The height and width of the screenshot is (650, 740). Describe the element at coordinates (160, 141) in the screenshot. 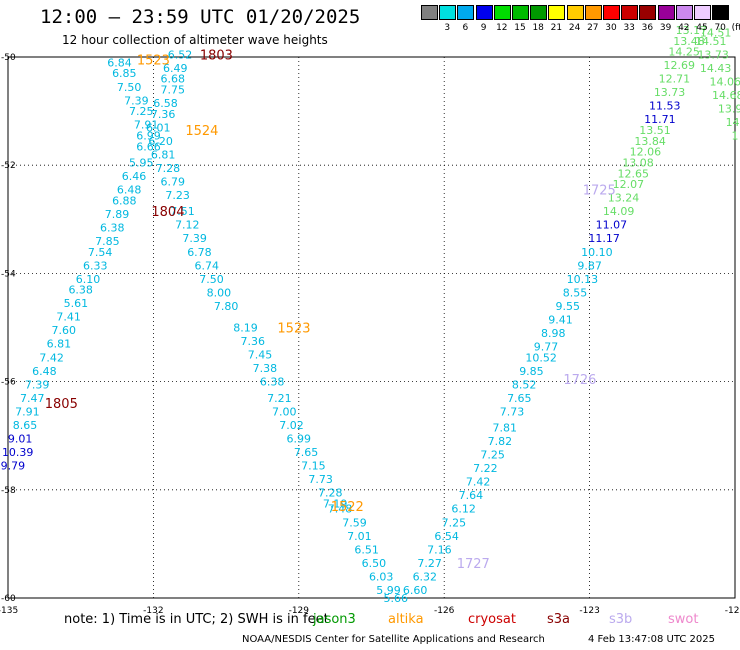

I see `wave-height-value: 6.20` at that location.